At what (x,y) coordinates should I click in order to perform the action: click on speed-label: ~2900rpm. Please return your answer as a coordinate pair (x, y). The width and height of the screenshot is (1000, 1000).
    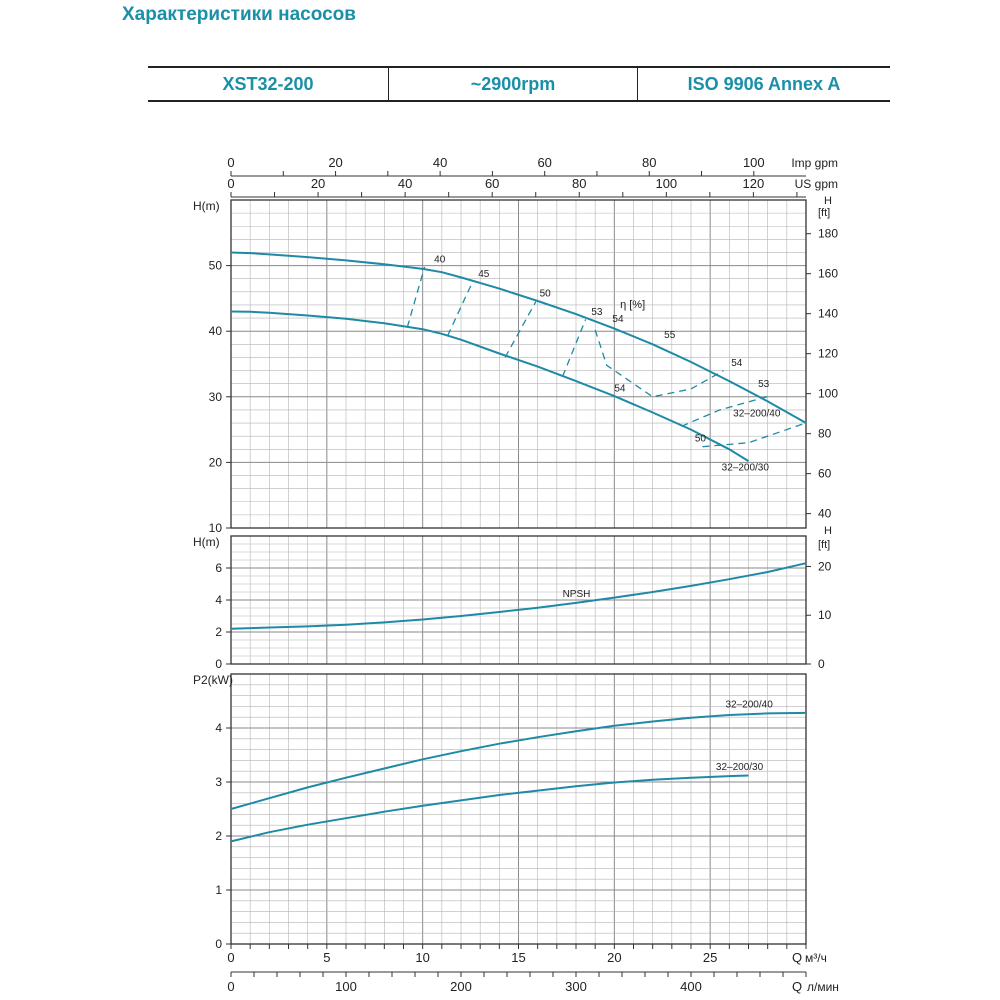
    Looking at the image, I should click on (512, 84).